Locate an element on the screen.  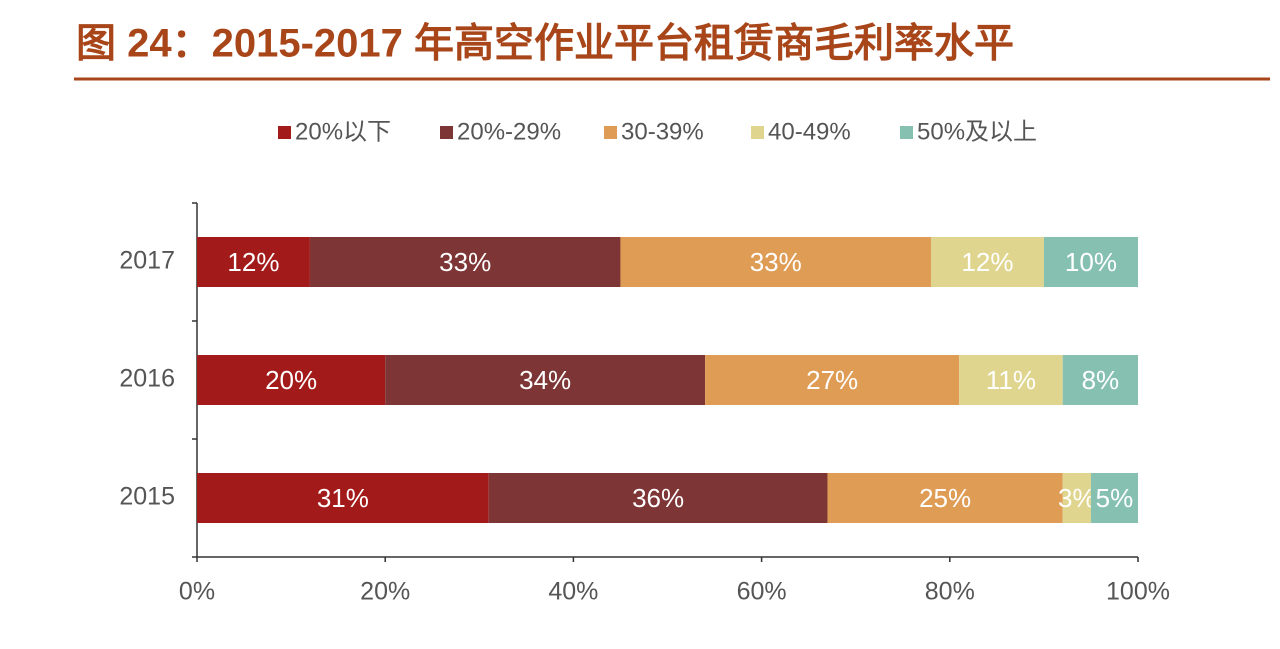
legend-label: 30-39% is located at coordinates (662, 131).